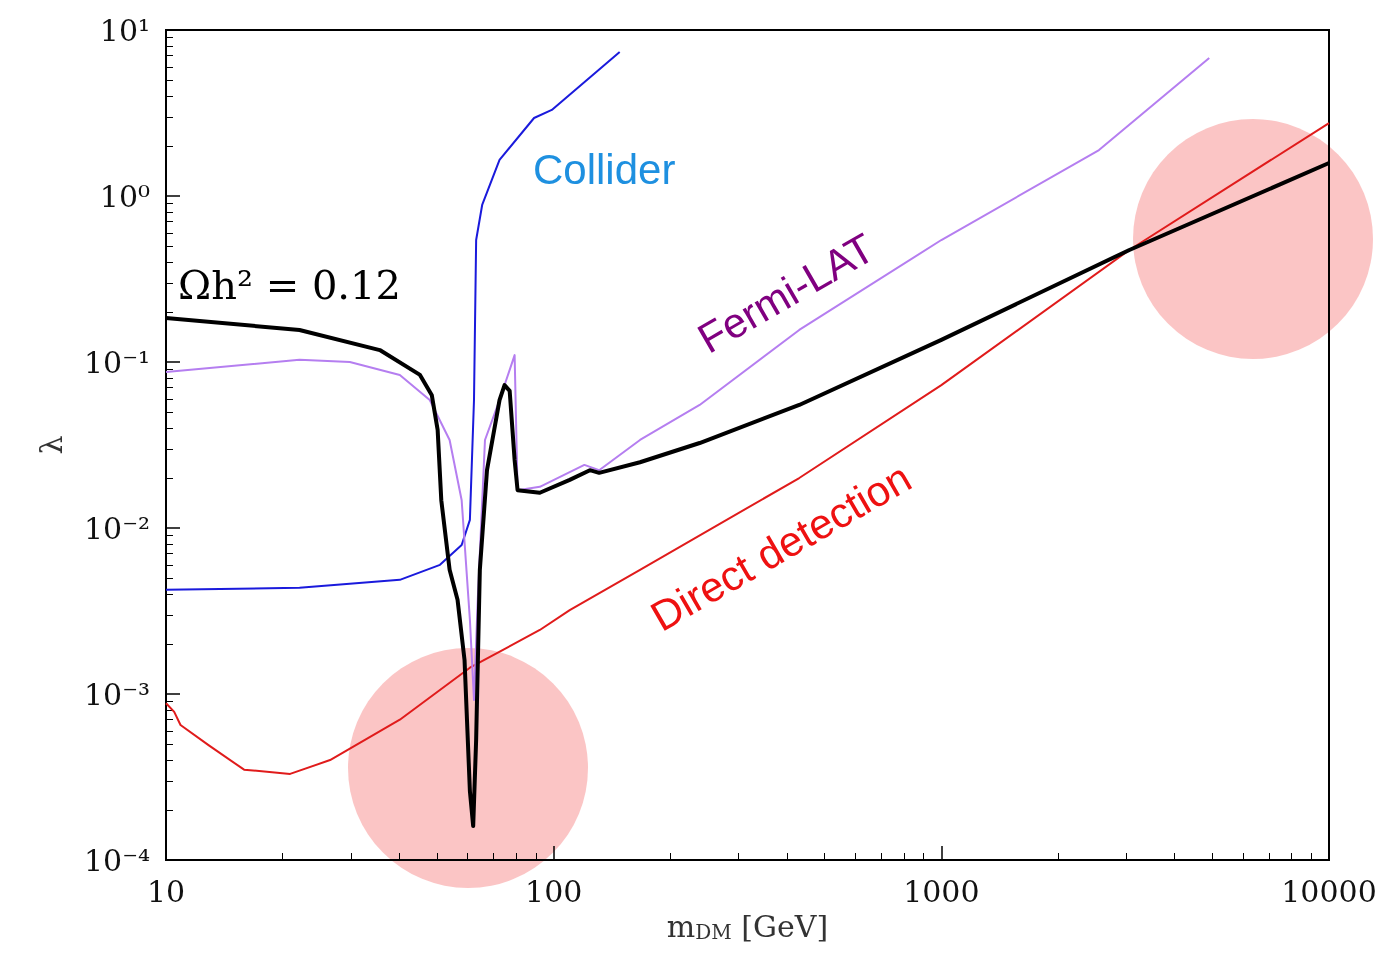 The image size is (1387, 969). I want to click on annotation: Collider, so click(604, 169).